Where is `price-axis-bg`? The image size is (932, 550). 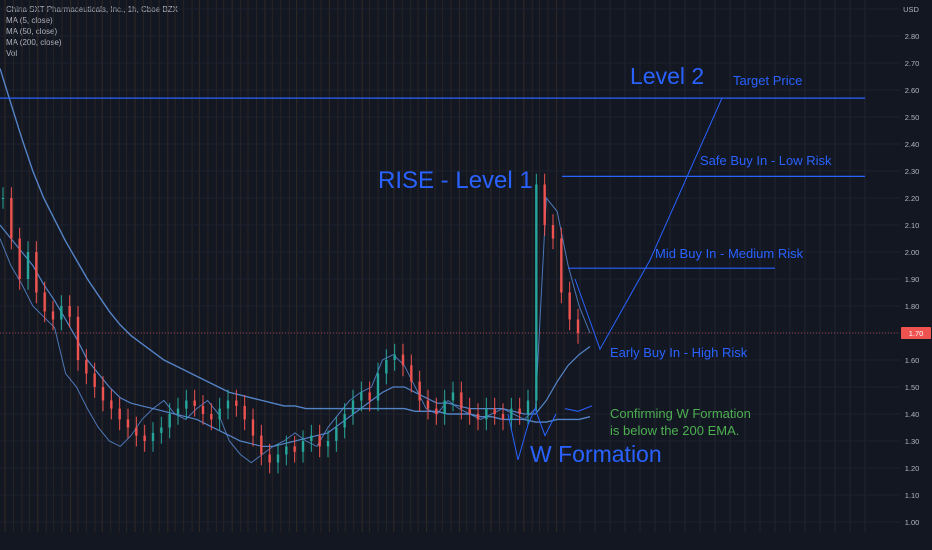 price-axis-bg is located at coordinates (916, 275).